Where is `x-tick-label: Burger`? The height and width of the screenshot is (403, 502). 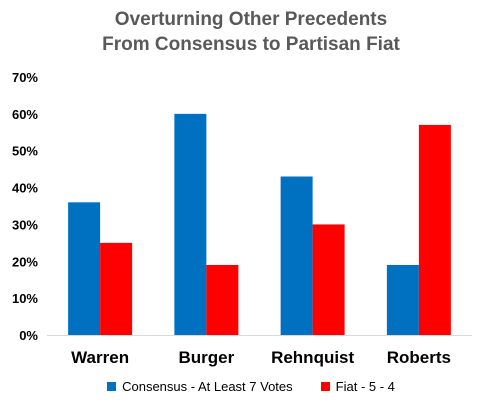
x-tick-label: Burger is located at coordinates (207, 357).